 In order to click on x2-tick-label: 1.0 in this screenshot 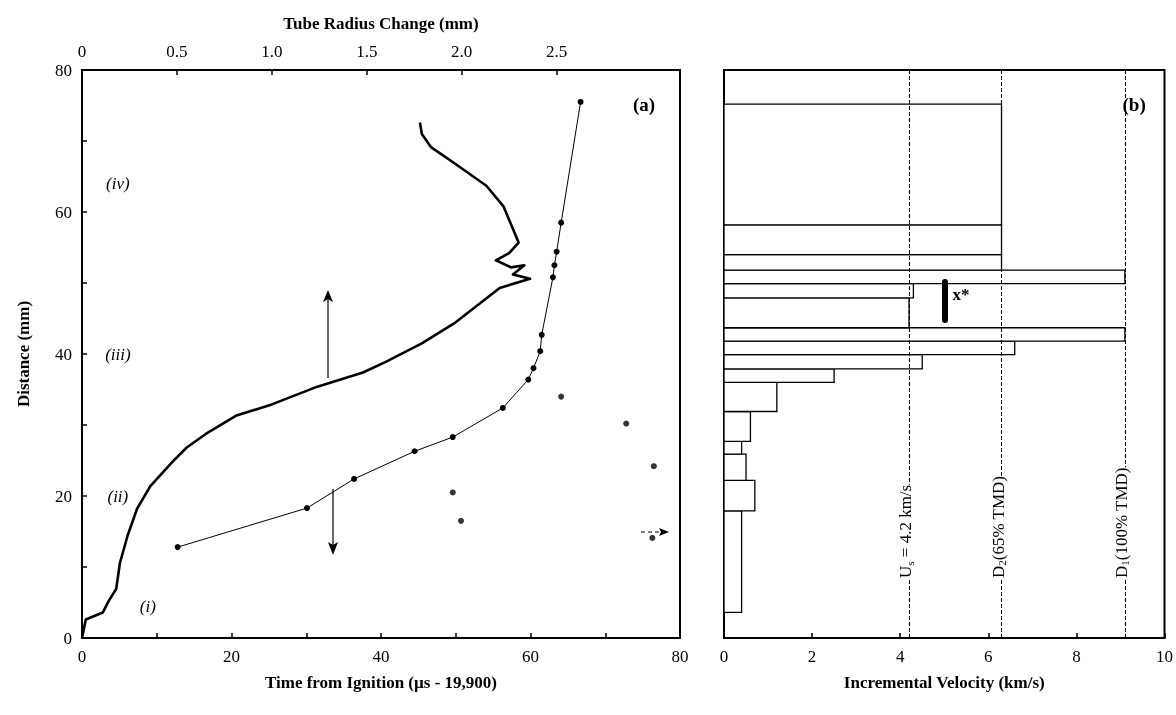, I will do `click(272, 51)`.